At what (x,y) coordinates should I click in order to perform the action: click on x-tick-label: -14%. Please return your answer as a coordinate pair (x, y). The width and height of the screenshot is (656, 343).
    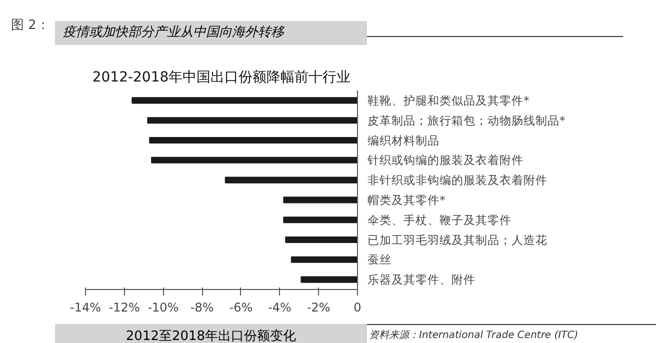
    Looking at the image, I should click on (86, 307).